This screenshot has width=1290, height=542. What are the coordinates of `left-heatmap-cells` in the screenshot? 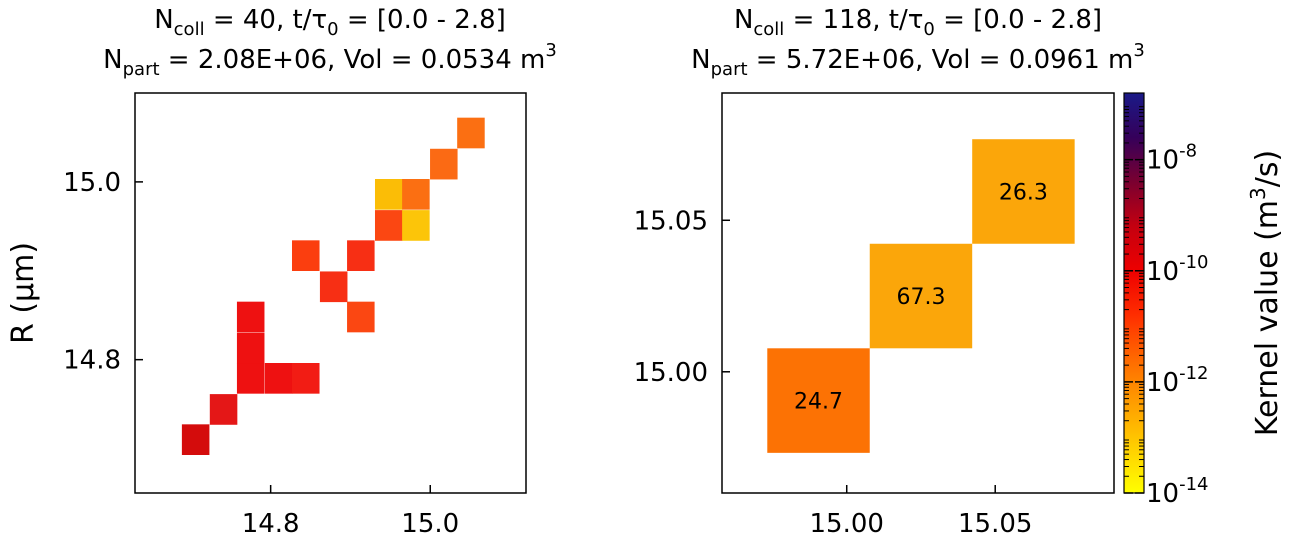 It's located at (333, 286).